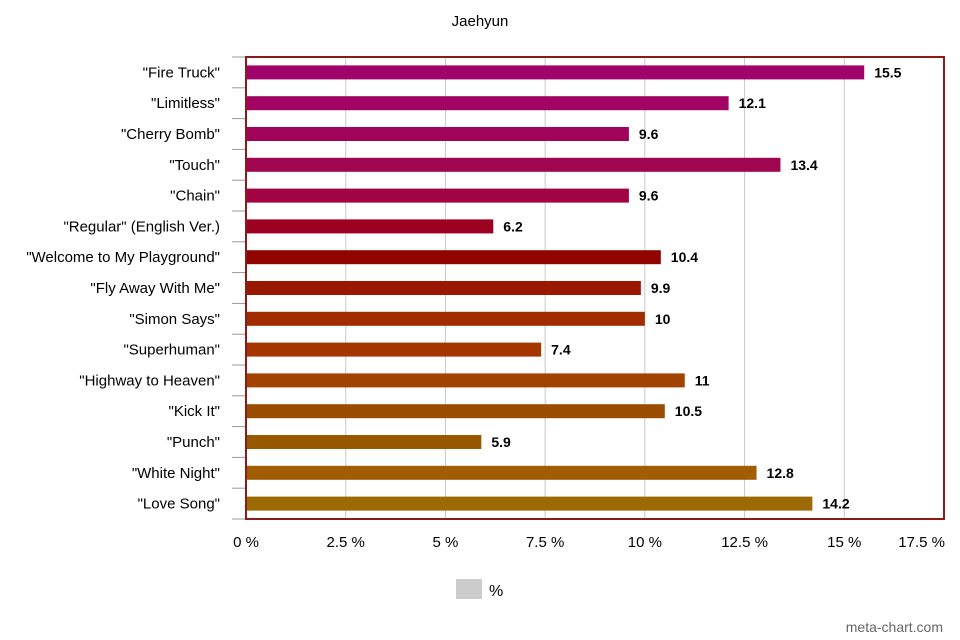  I want to click on data-label: 12.1, so click(752, 103).